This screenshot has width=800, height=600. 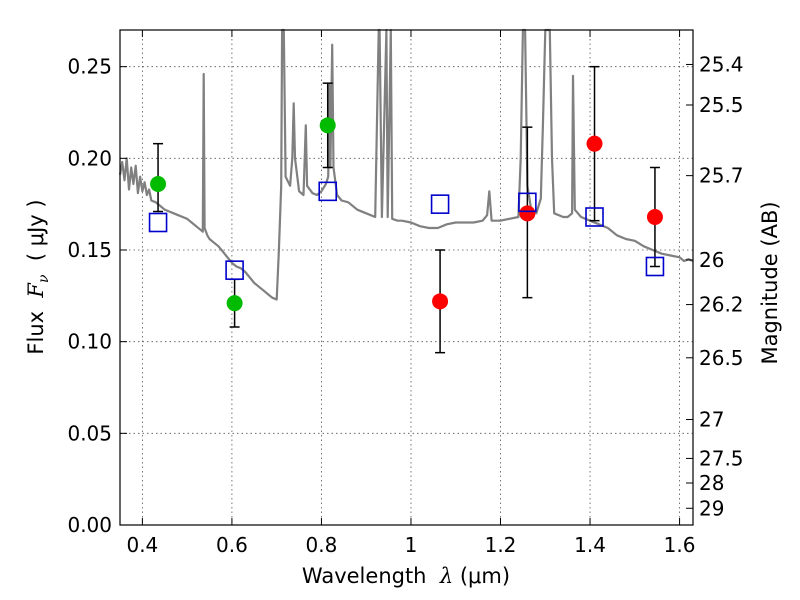 I want to click on magnitude-tick-label: 27.5, so click(x=721, y=458).